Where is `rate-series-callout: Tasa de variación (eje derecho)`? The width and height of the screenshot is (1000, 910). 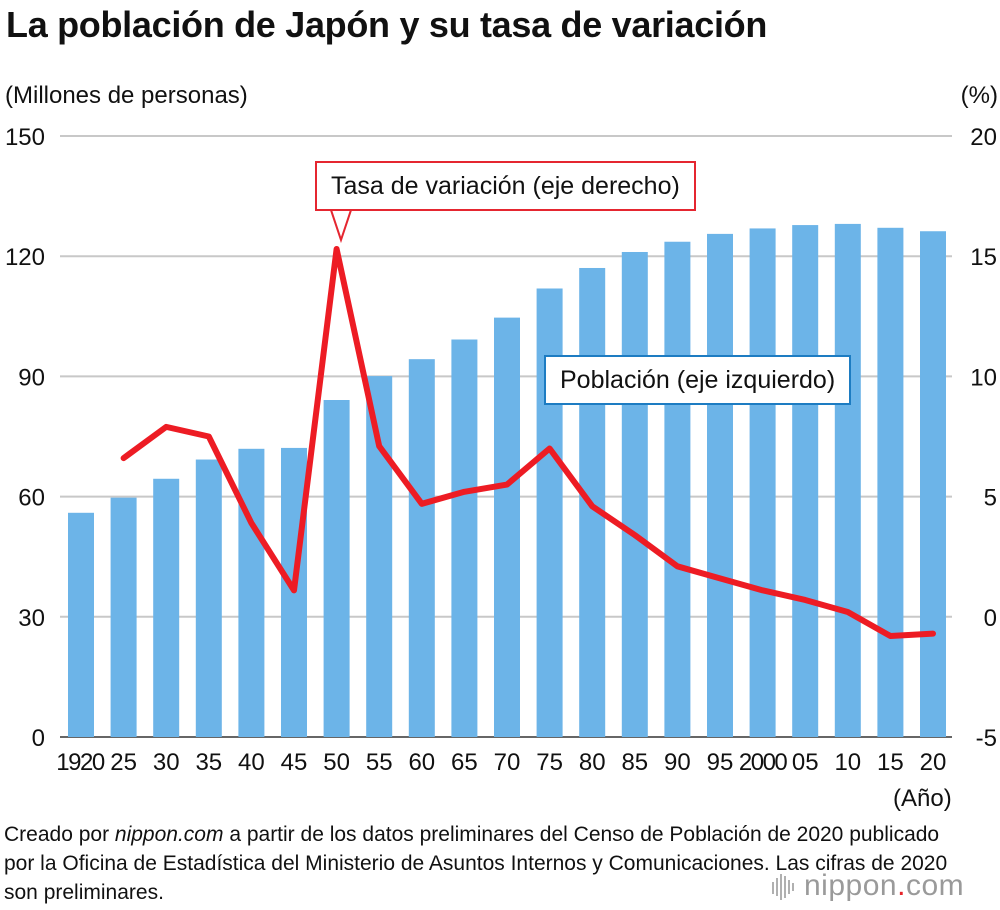
rate-series-callout: Tasa de variación (eje derecho) is located at coordinates (505, 186).